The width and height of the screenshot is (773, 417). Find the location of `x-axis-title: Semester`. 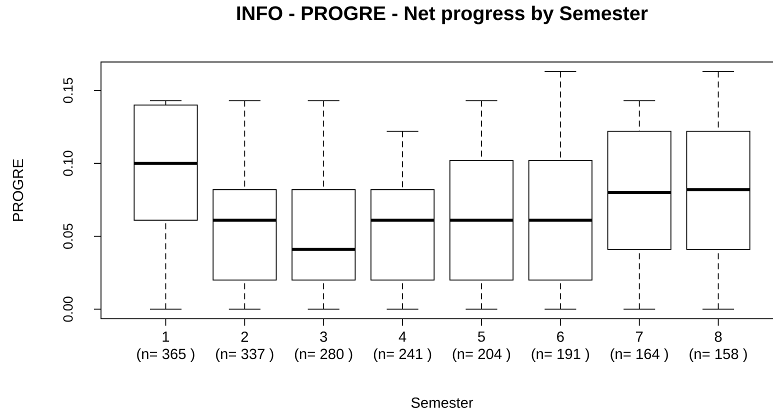

x-axis-title: Semester is located at coordinates (442, 403).